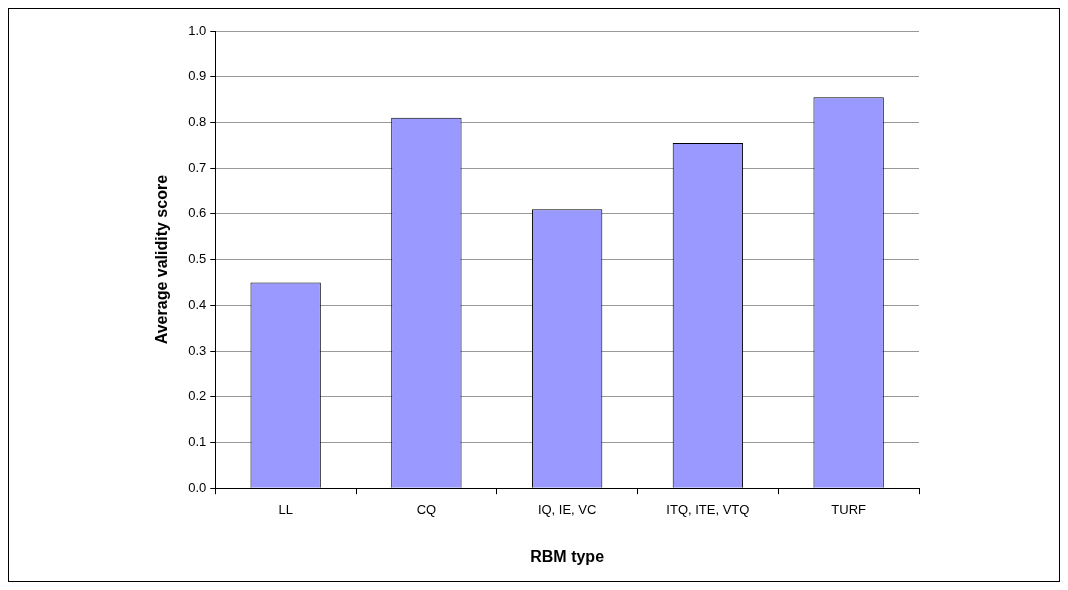 This screenshot has width=1068, height=590. I want to click on y-tick-label: 0.1, so click(197, 442).